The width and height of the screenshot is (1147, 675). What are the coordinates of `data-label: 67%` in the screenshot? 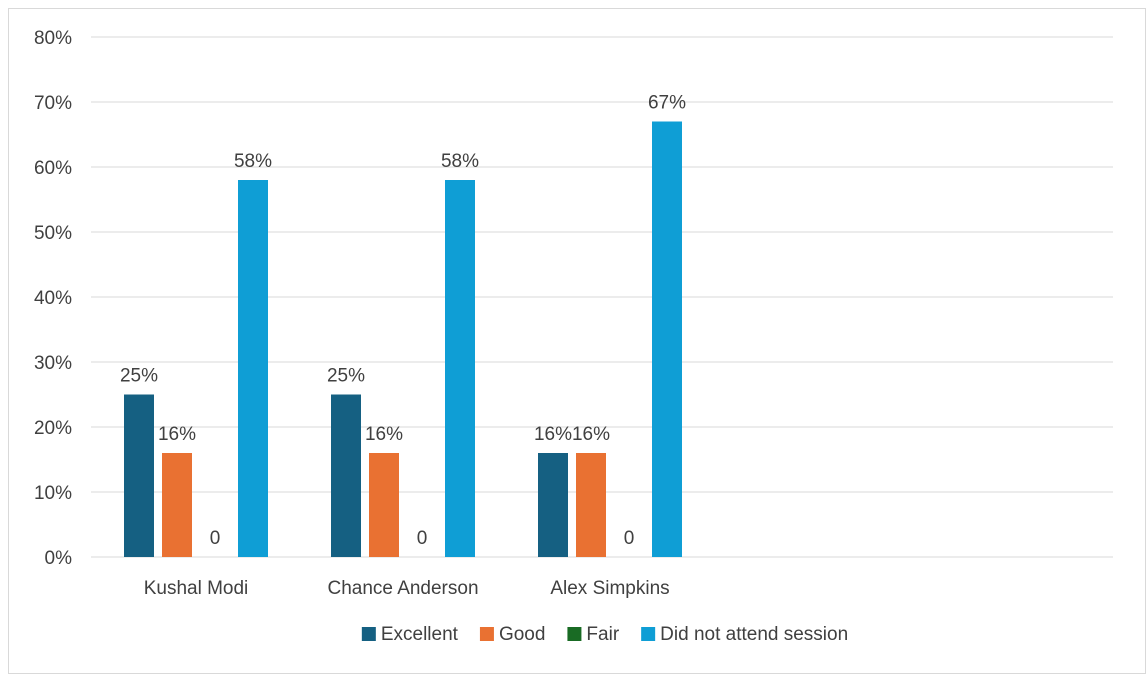 It's located at (667, 103).